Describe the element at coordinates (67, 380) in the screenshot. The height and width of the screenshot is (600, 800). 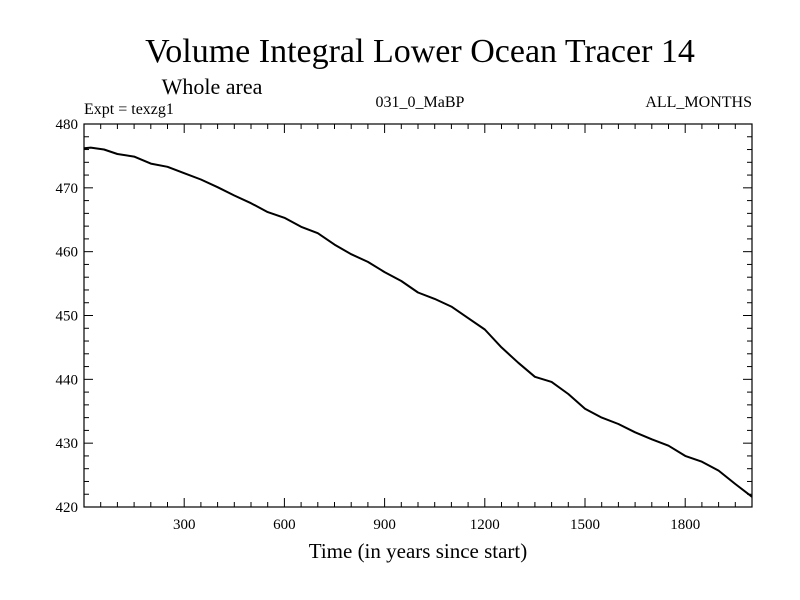
I see `y-tick-label: 440` at that location.